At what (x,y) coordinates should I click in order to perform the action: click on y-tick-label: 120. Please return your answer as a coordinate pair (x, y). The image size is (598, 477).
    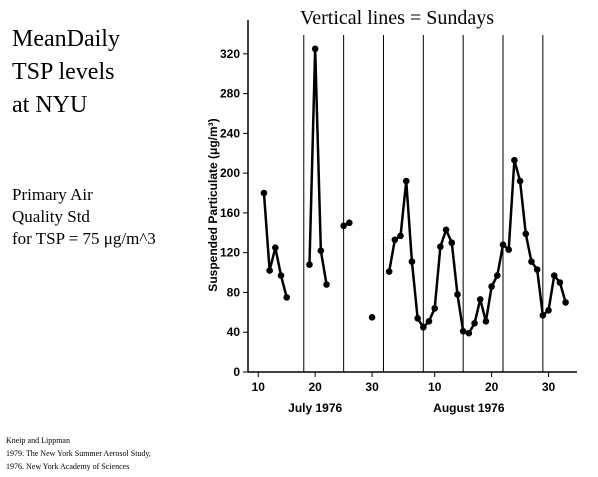
    Looking at the image, I should click on (230, 253).